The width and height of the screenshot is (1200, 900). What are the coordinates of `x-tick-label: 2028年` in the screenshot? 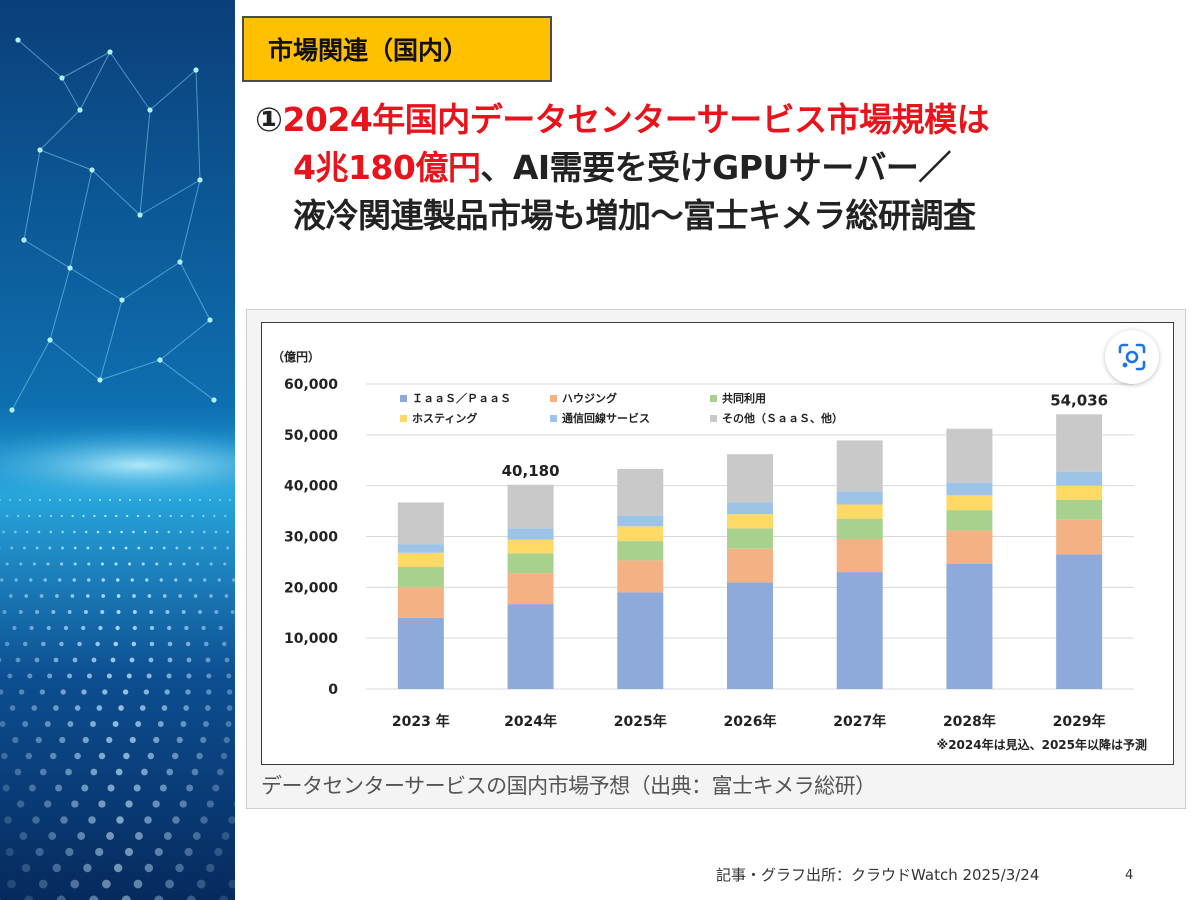 It's located at (969, 721).